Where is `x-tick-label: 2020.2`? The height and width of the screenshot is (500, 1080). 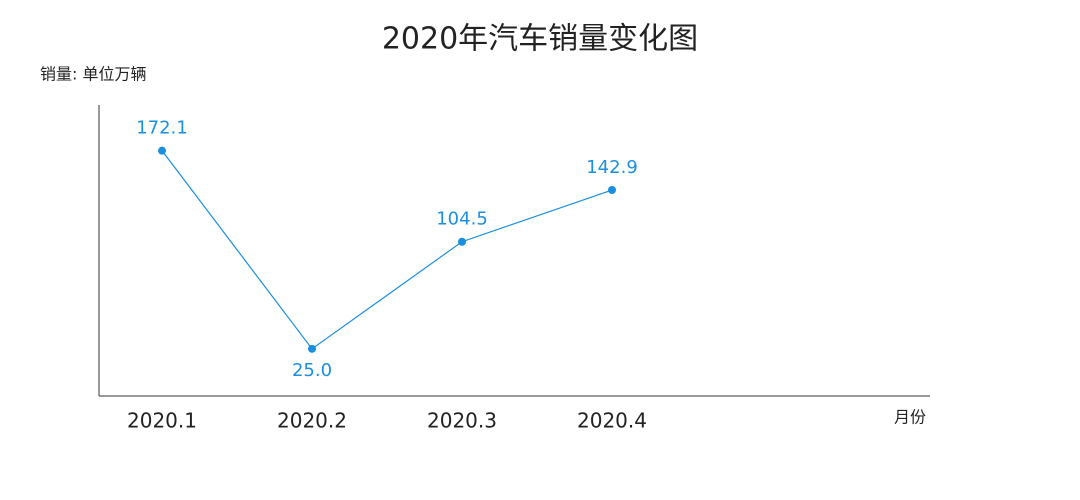 x-tick-label: 2020.2 is located at coordinates (312, 421).